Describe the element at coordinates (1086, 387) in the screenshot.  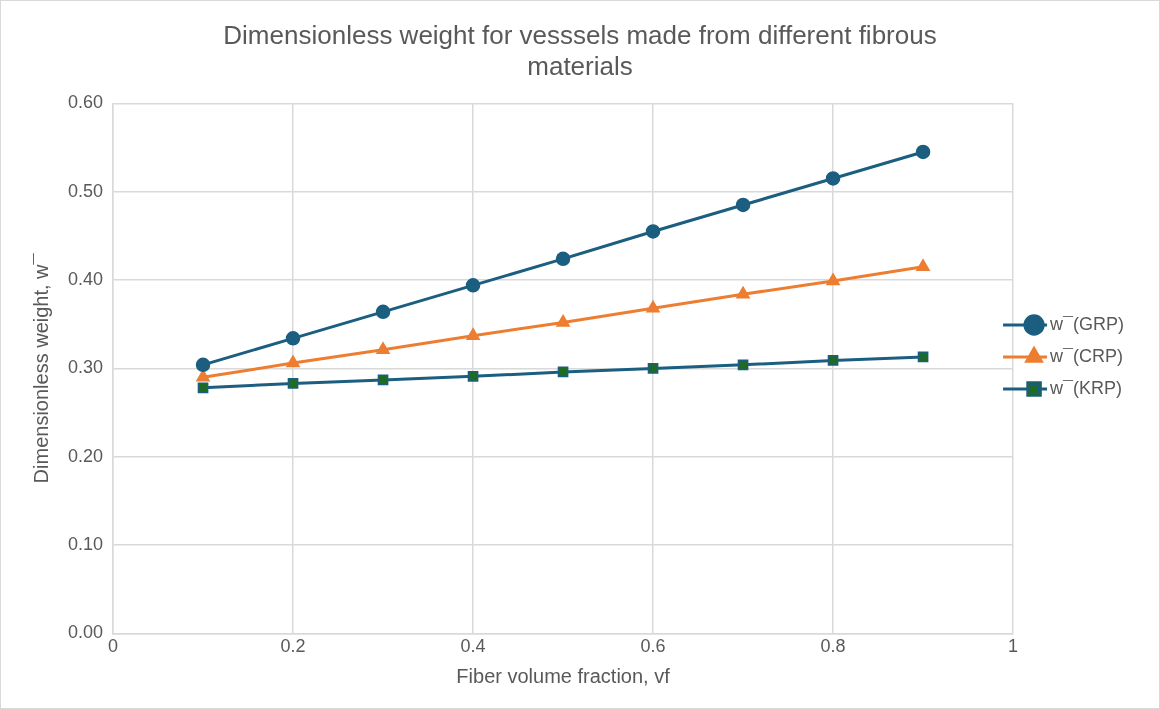
I see `legend-label: w¯(KRP)` at that location.